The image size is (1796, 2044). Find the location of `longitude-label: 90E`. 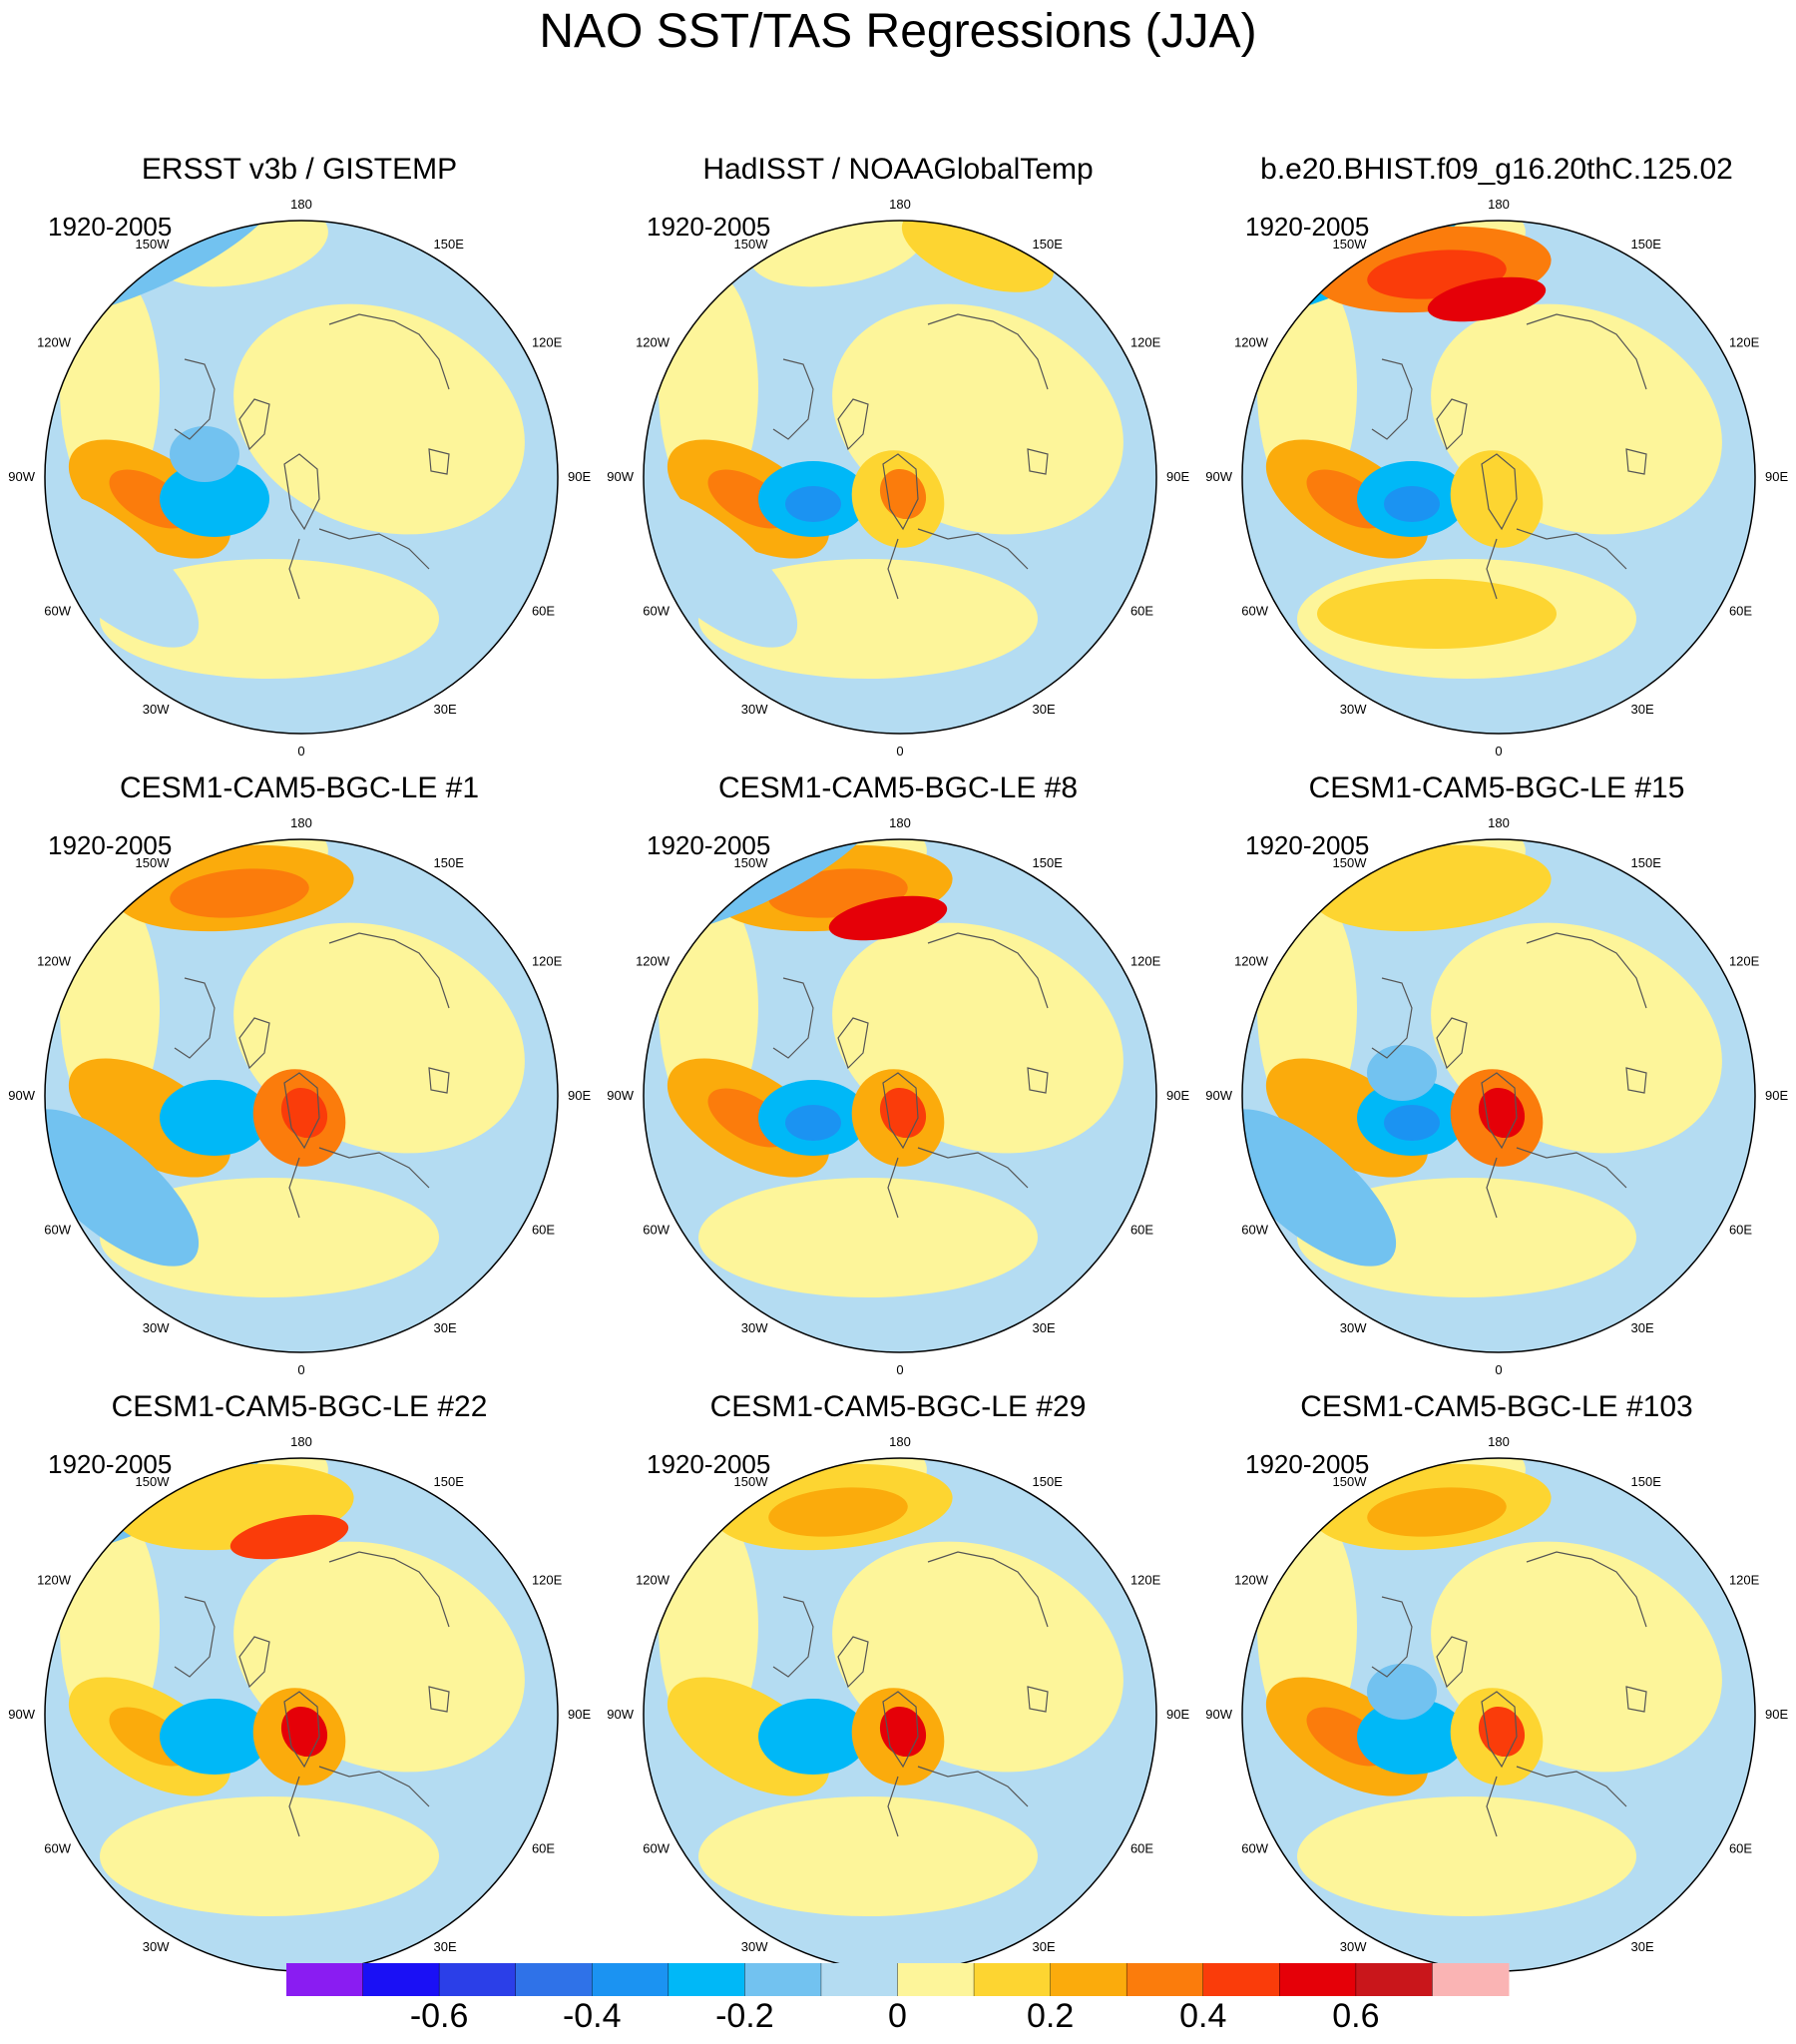

longitude-label: 90E is located at coordinates (1776, 476).